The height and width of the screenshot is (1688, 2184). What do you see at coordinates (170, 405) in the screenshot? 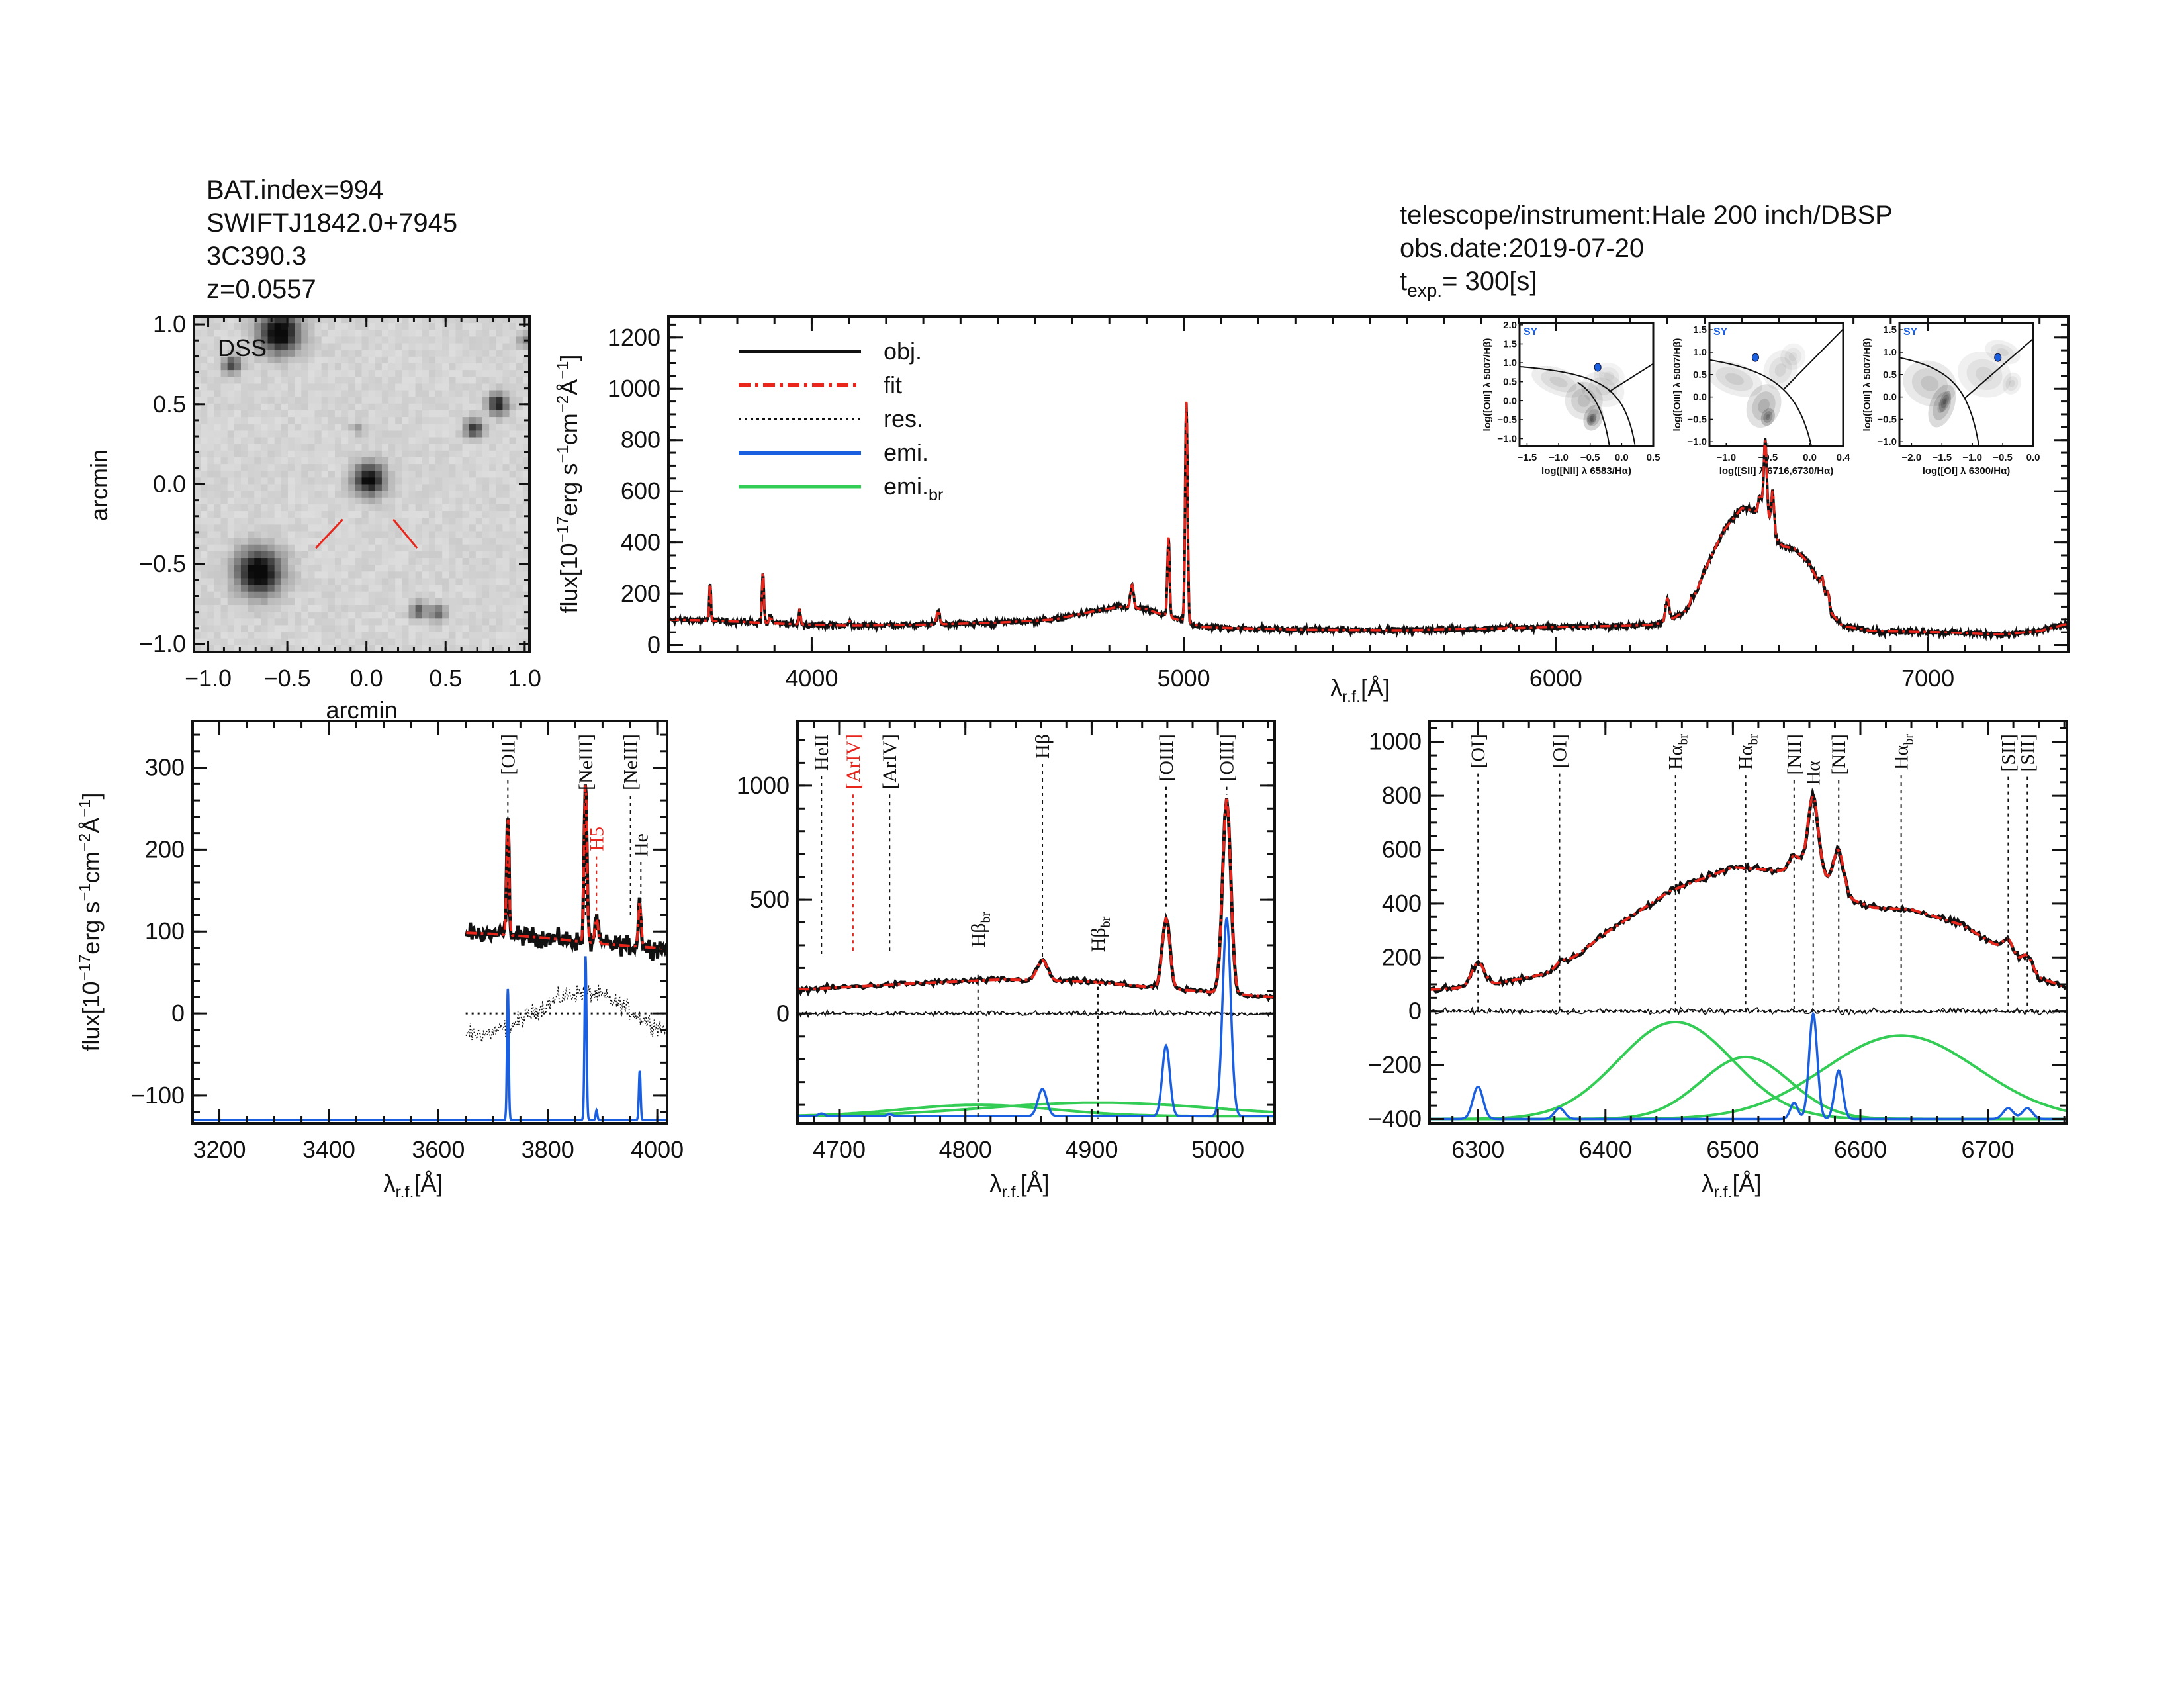
I see `y-tick-label: 0.5` at bounding box center [170, 405].